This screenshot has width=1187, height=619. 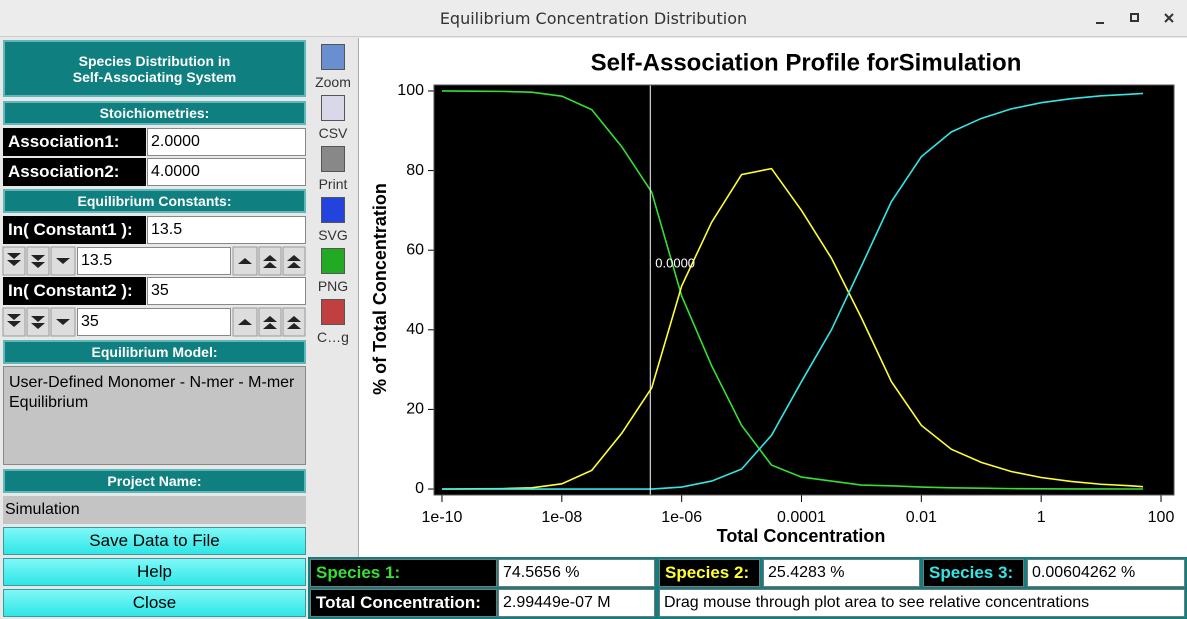 I want to click on species-value: 74.5656 %, so click(x=576, y=573).